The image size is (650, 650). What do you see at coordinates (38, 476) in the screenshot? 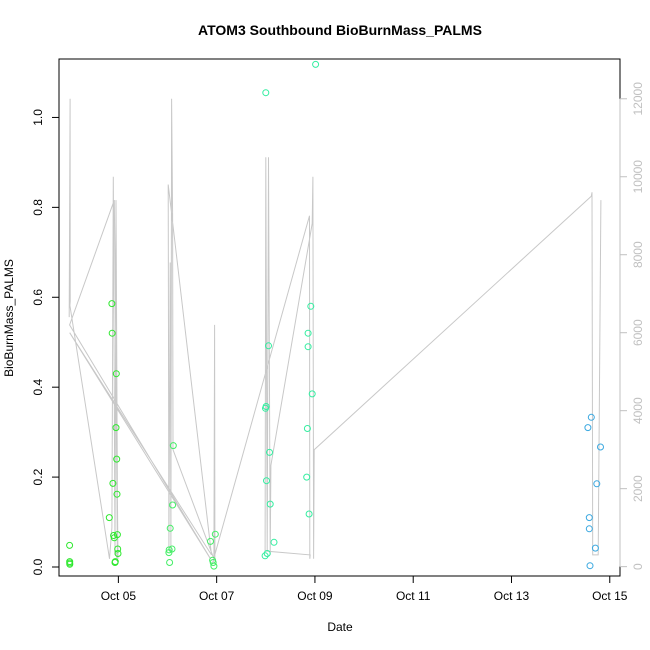
I see `y-tick-label: 0.2` at bounding box center [38, 476].